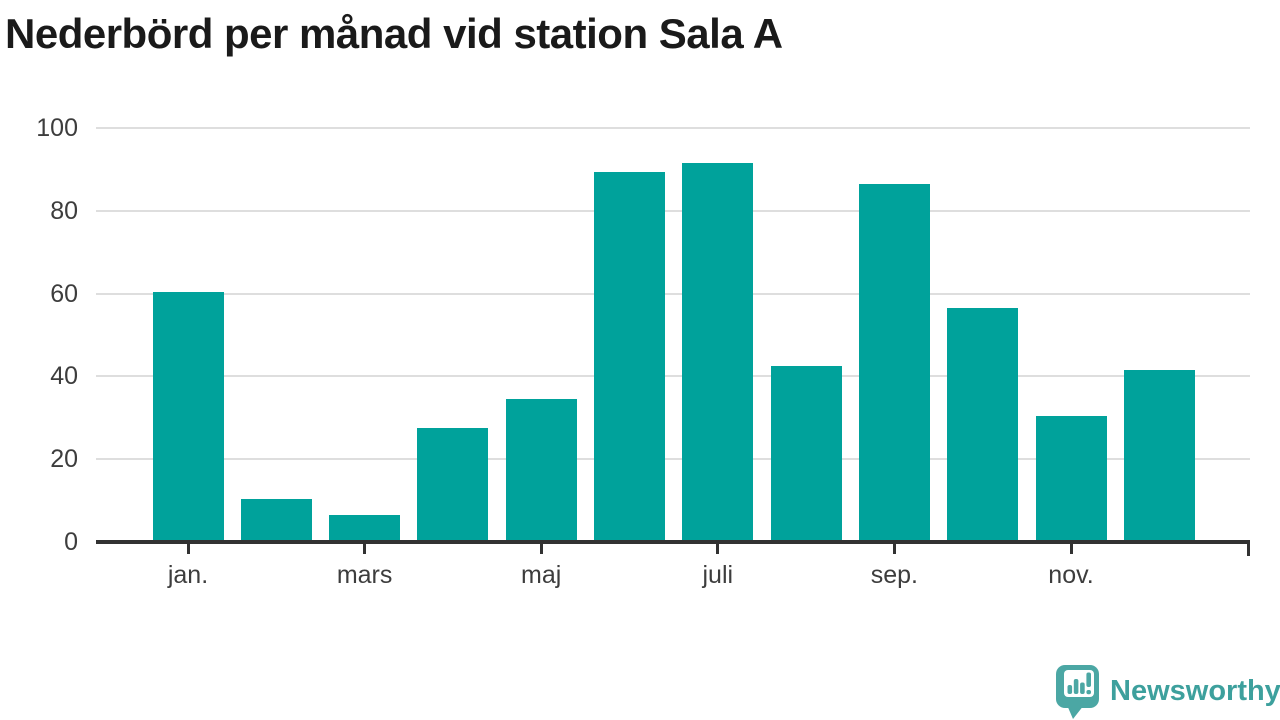 Image resolution: width=1280 pixels, height=720 pixels. Describe the element at coordinates (673, 542) in the screenshot. I see `x-axis-line` at that location.